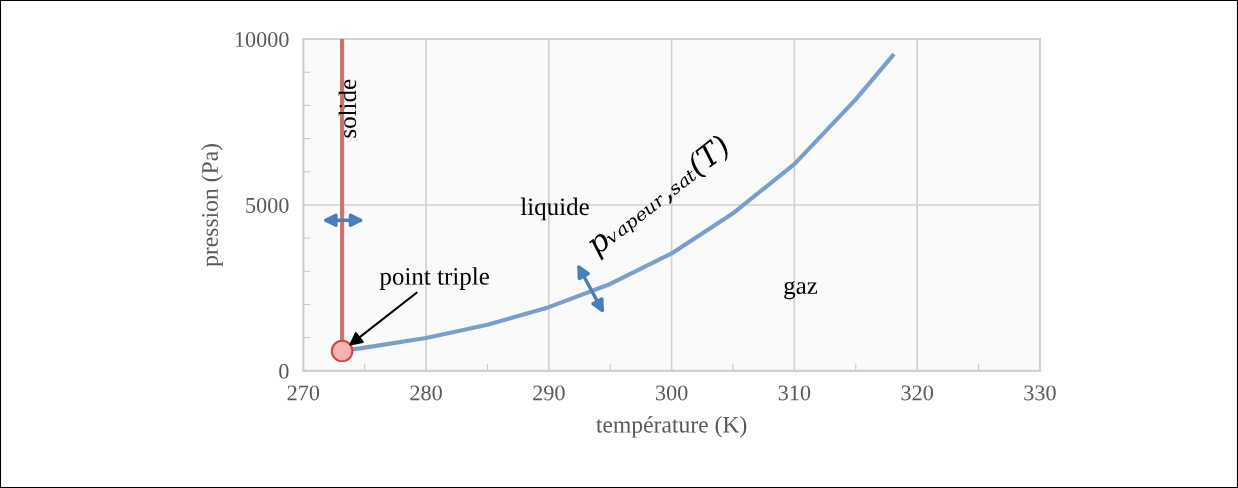 The height and width of the screenshot is (488, 1238). What do you see at coordinates (303, 393) in the screenshot?
I see `x-tick-label: 270` at bounding box center [303, 393].